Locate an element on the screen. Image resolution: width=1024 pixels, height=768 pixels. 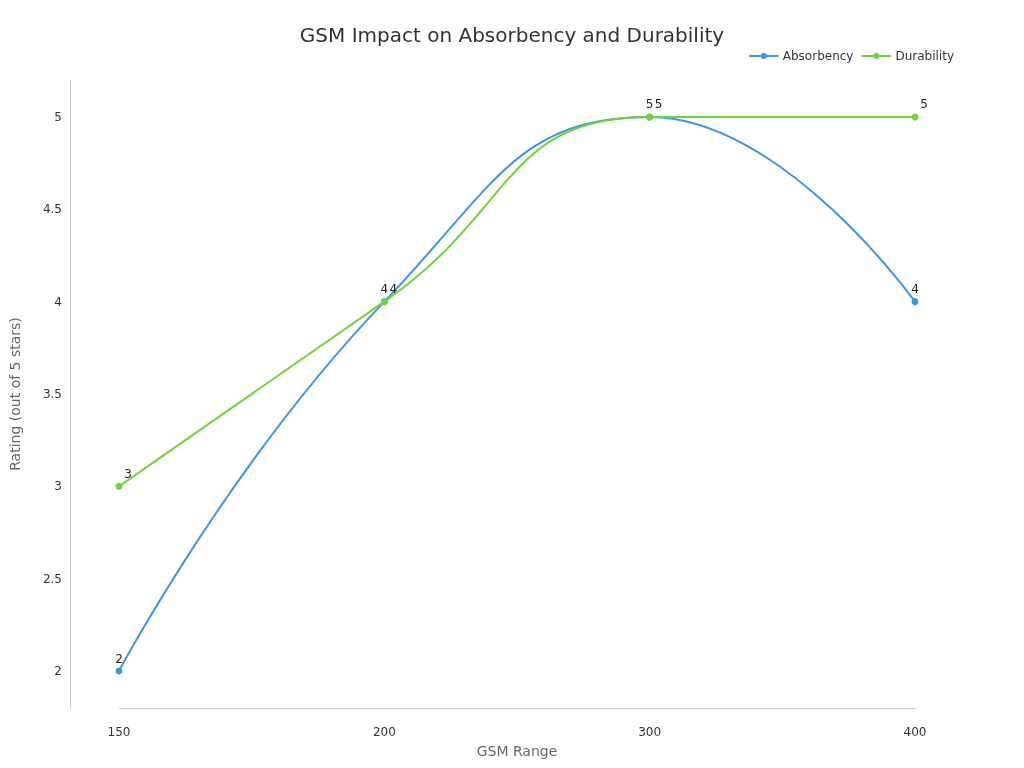
x-tick-label: 200 is located at coordinates (384, 732).